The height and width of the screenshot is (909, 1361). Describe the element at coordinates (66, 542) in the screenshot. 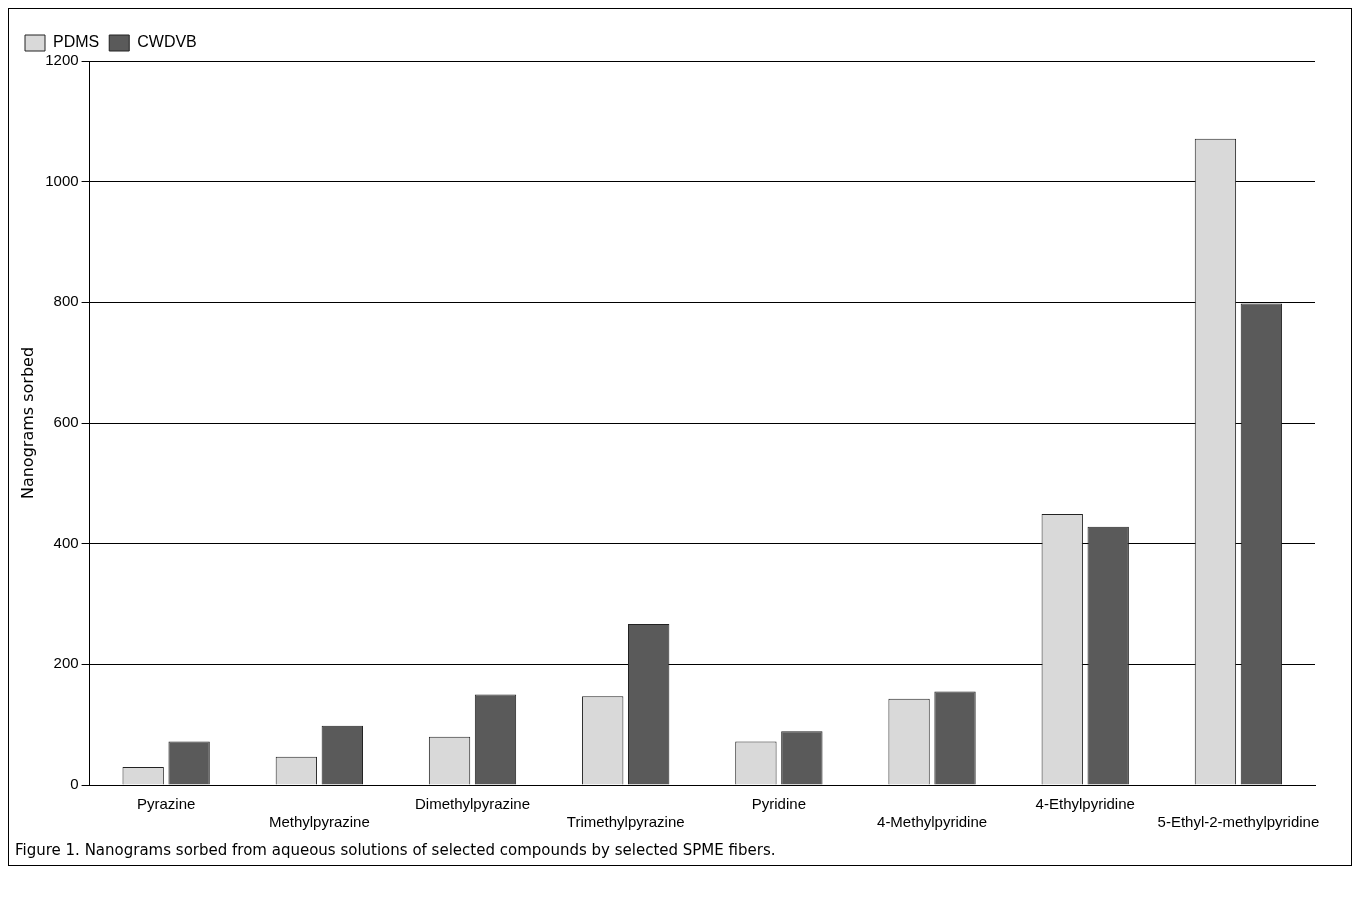

I see `y-tick-label: 400` at that location.